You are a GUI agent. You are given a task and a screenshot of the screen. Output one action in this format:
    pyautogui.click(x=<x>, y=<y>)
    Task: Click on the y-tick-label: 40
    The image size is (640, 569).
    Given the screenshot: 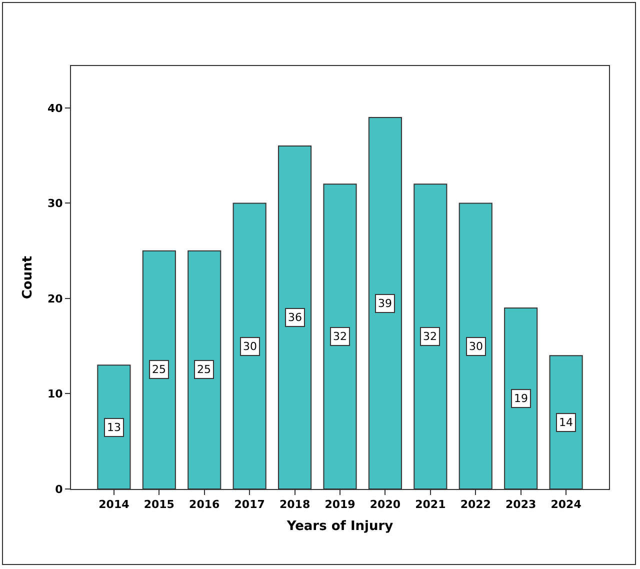 What is the action you would take?
    pyautogui.click(x=55, y=108)
    